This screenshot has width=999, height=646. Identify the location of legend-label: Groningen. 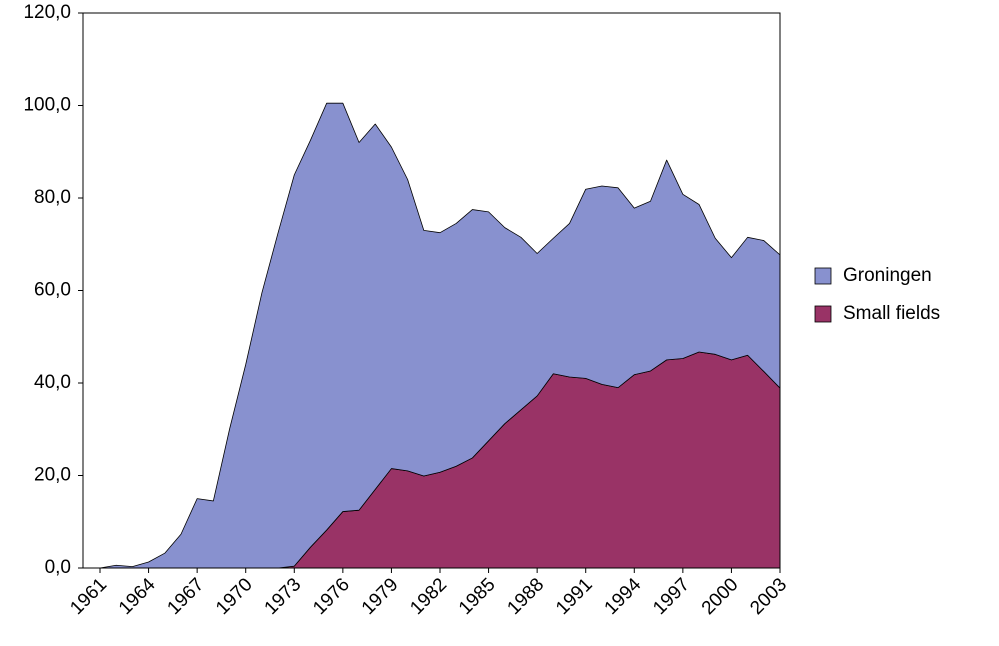
(887, 275).